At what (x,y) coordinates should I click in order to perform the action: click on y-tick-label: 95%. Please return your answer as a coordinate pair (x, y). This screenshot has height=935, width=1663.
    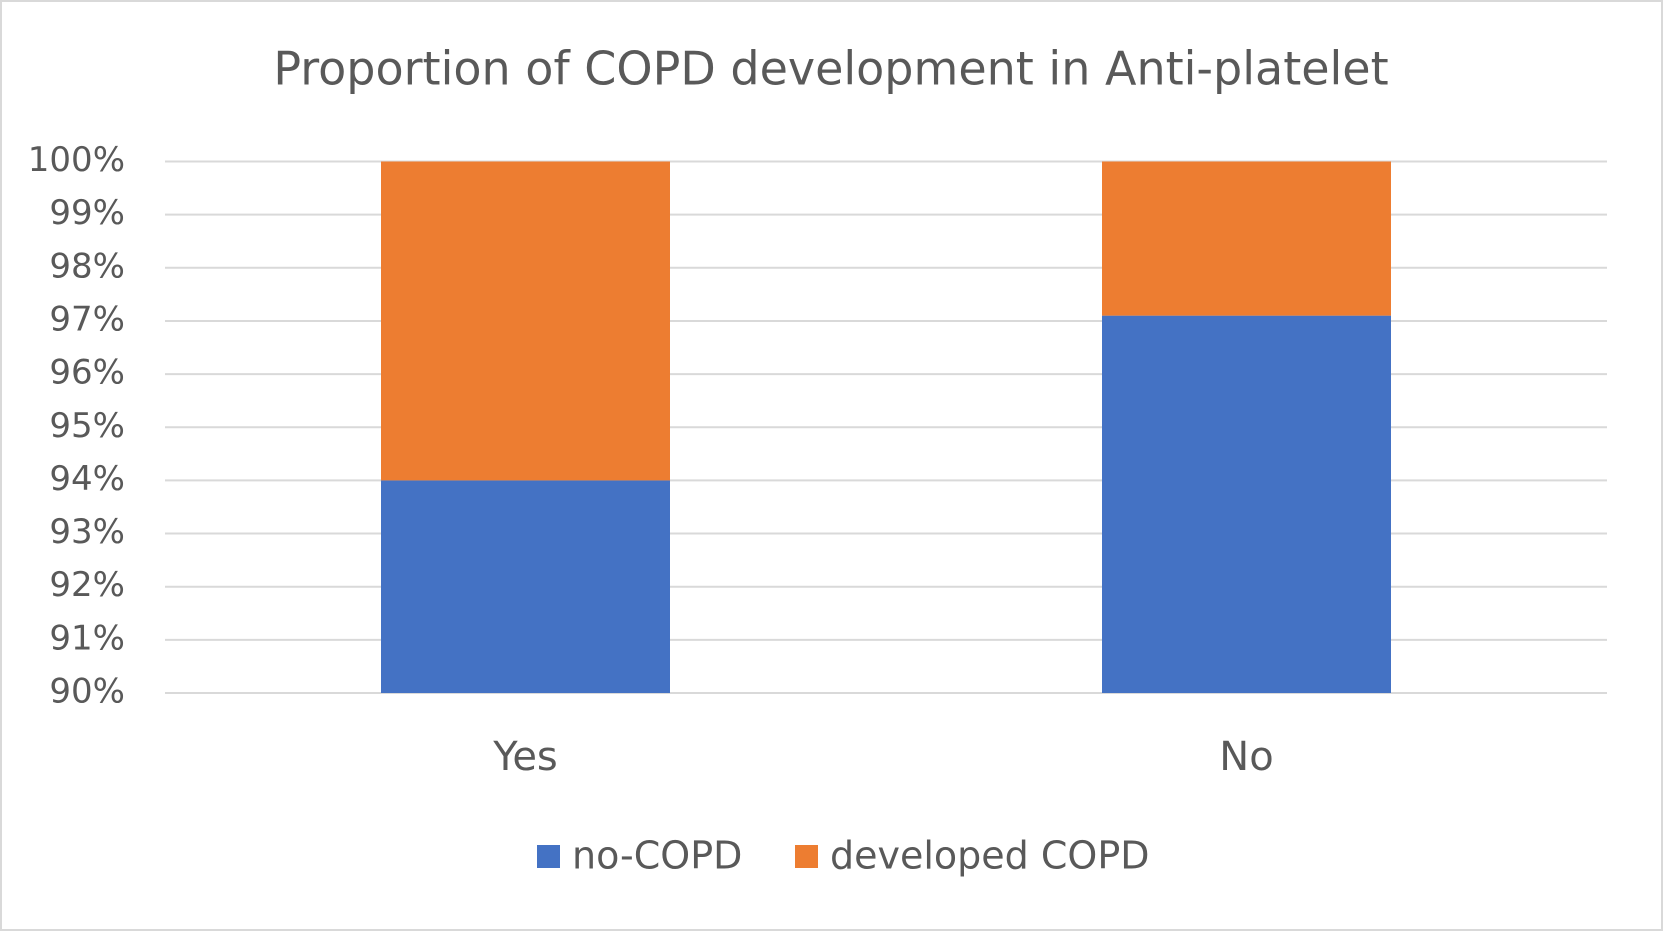
    Looking at the image, I should click on (87, 426).